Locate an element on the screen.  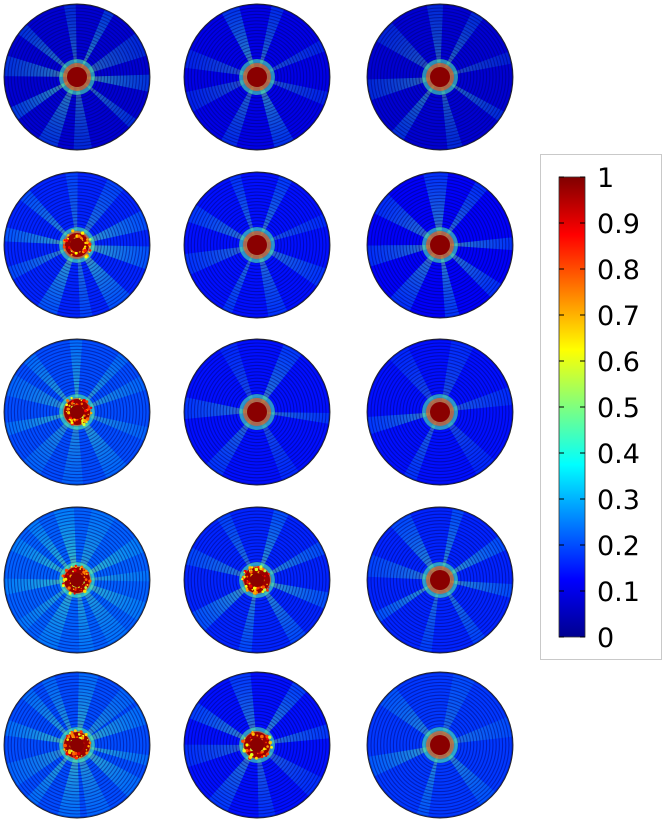
colorbar-panel: 1 0.9 0.8 0.7 0.6 0.5 0.4 0.3 0.2 0.1 0 is located at coordinates (601, 407).